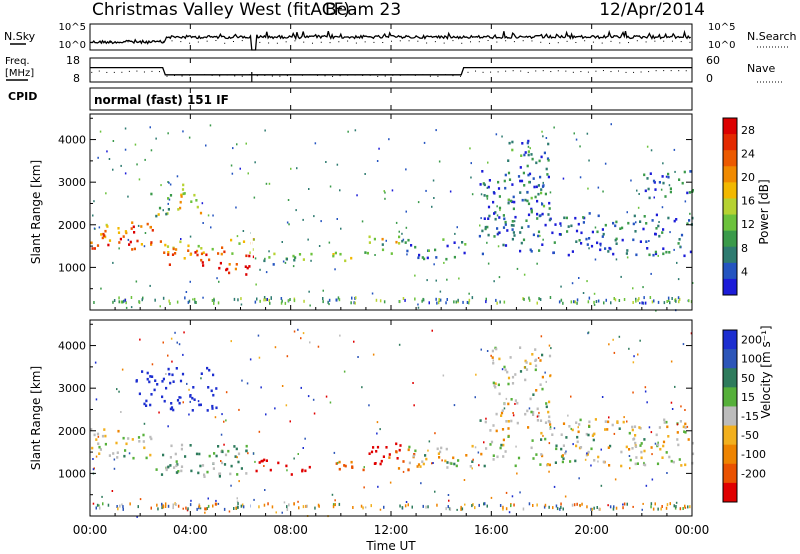 The image size is (800, 554). Describe the element at coordinates (751, 359) in the screenshot. I see `colorbar-tick-label: 100` at that location.